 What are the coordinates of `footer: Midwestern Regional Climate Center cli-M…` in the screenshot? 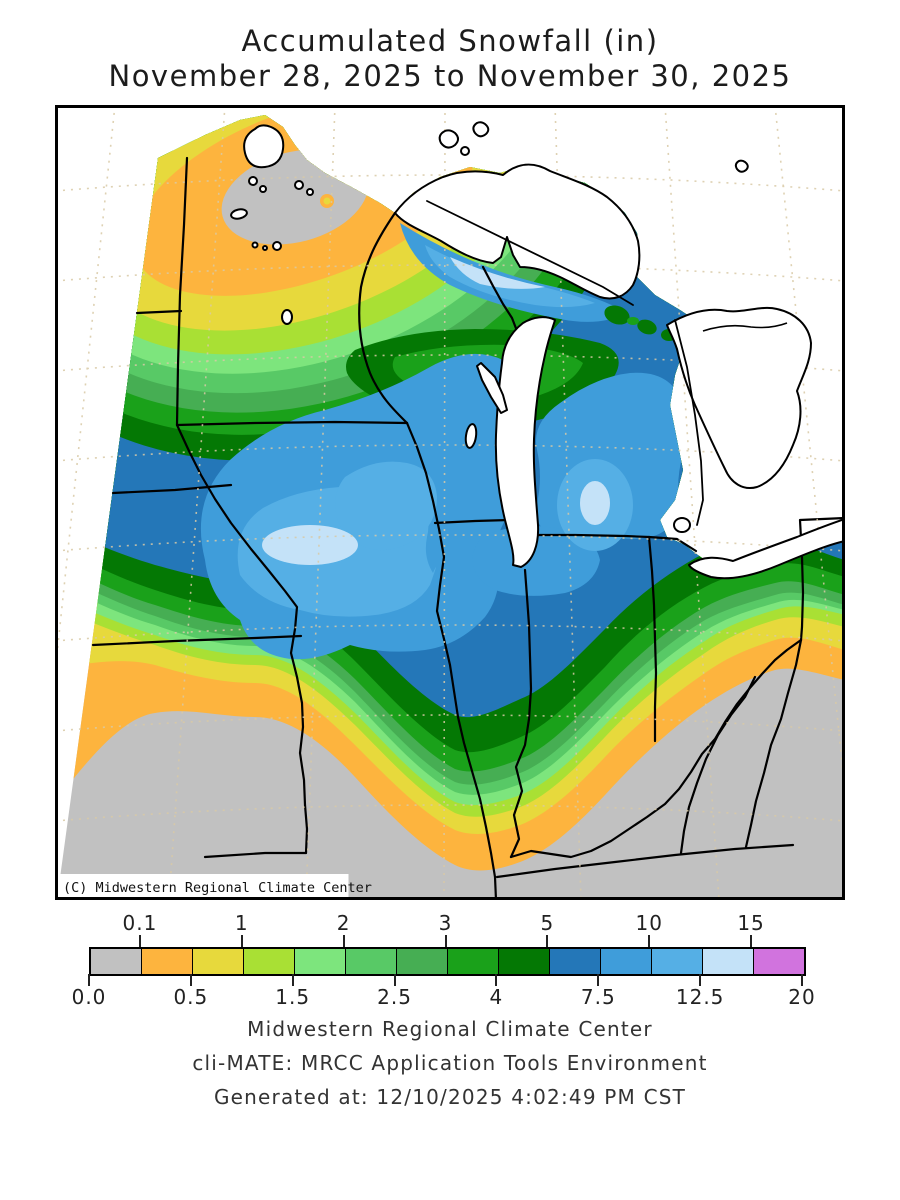 It's located at (450, 1063).